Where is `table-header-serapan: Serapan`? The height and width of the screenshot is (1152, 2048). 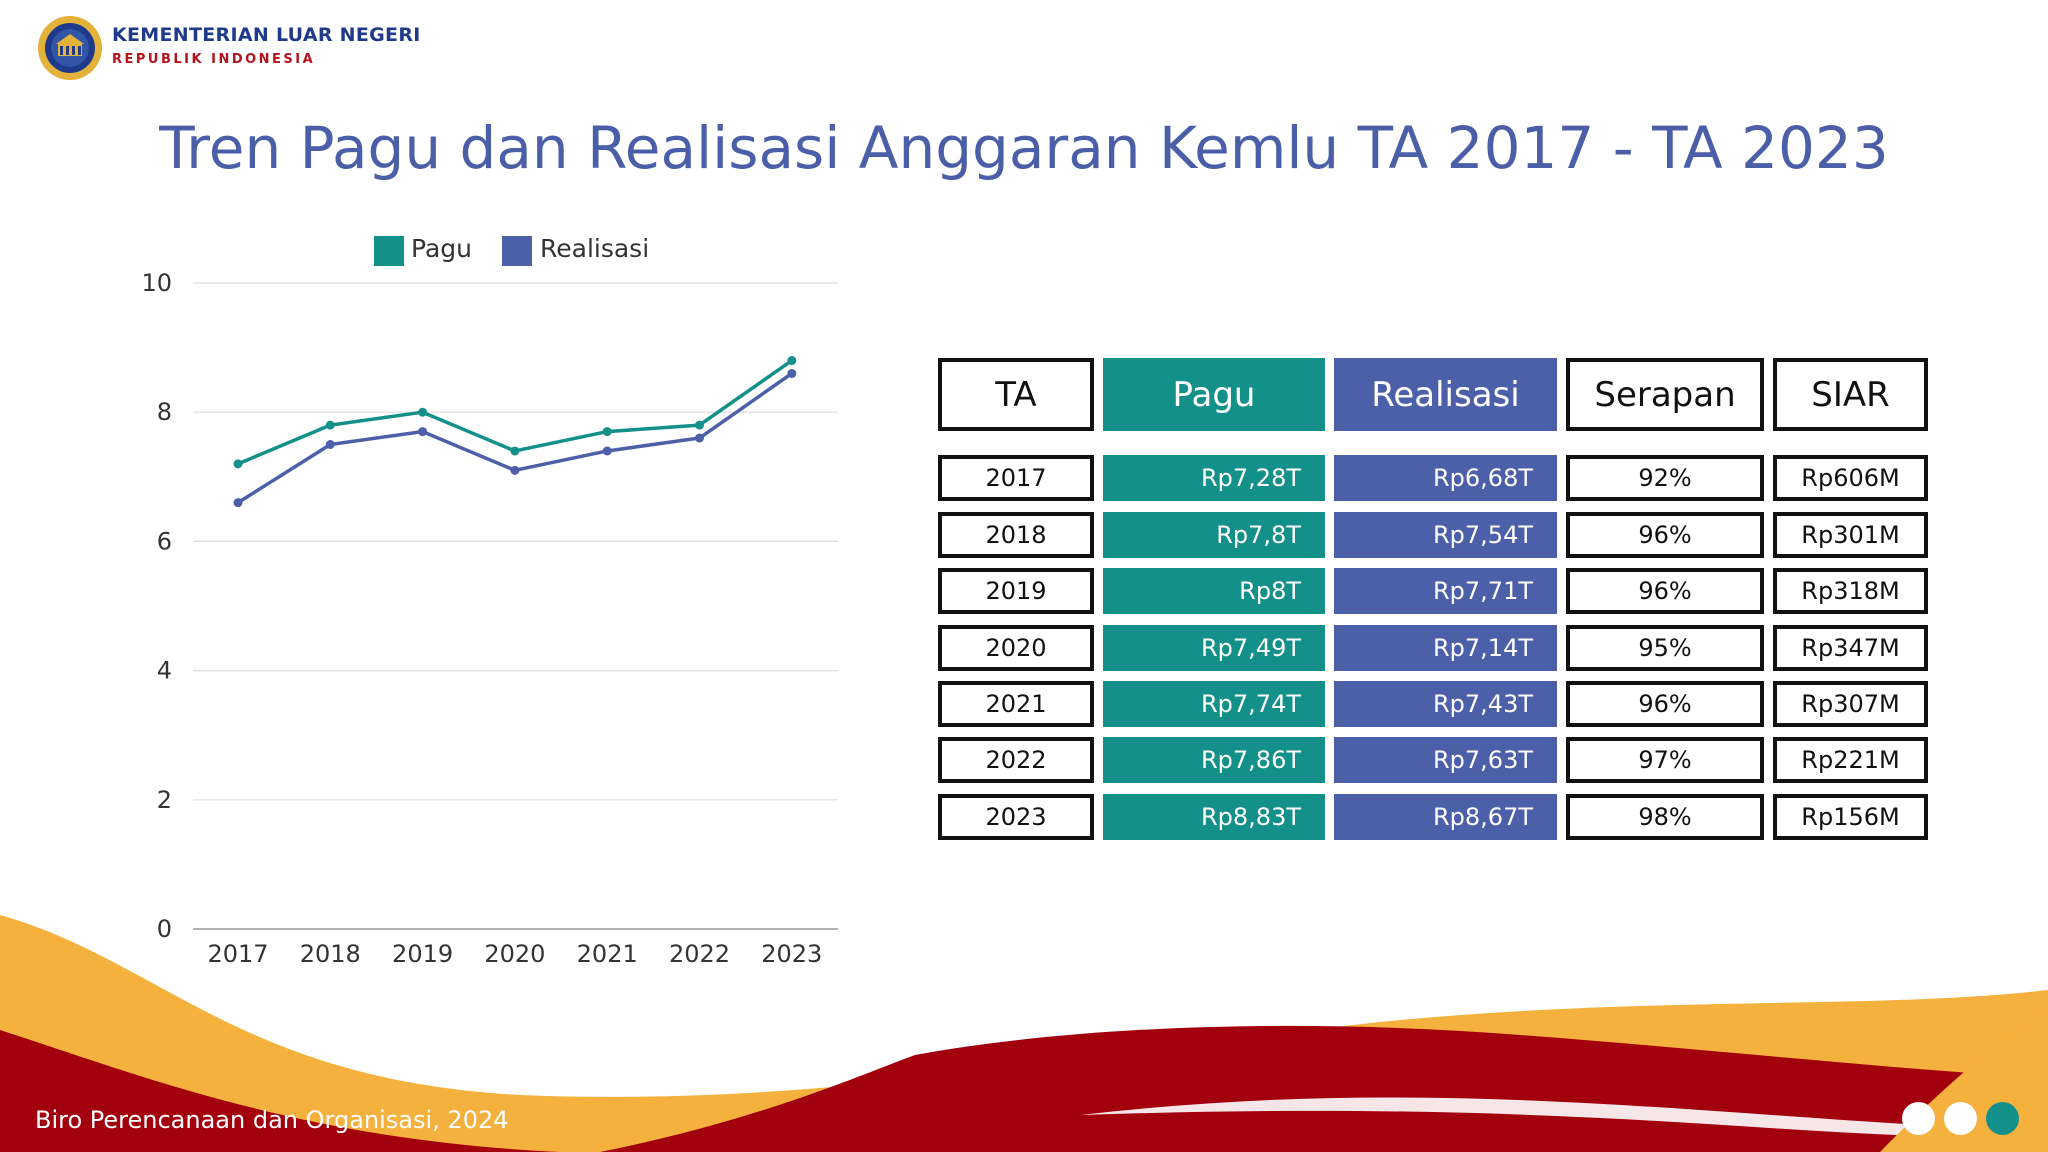 table-header-serapan: Serapan is located at coordinates (1665, 394).